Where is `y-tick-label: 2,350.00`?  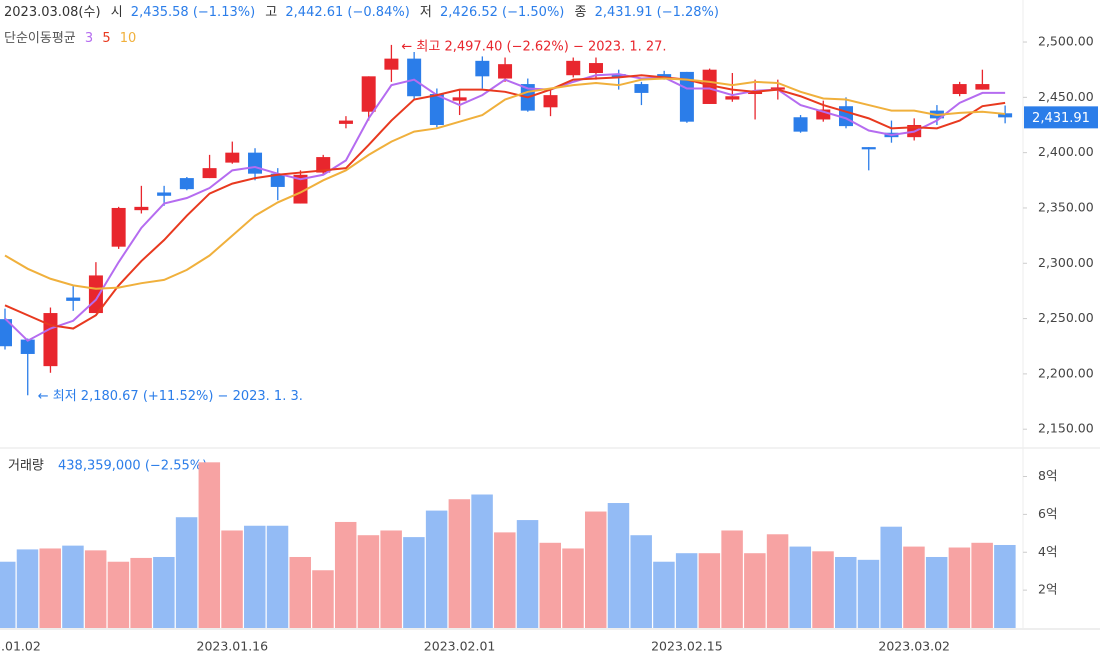 y-tick-label: 2,350.00 is located at coordinates (1066, 206).